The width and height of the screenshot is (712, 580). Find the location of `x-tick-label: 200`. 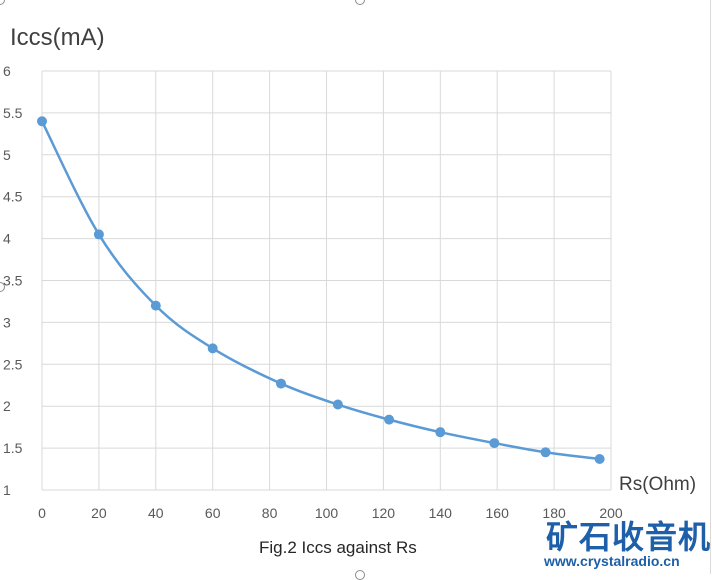

x-tick-label: 200 is located at coordinates (611, 513).